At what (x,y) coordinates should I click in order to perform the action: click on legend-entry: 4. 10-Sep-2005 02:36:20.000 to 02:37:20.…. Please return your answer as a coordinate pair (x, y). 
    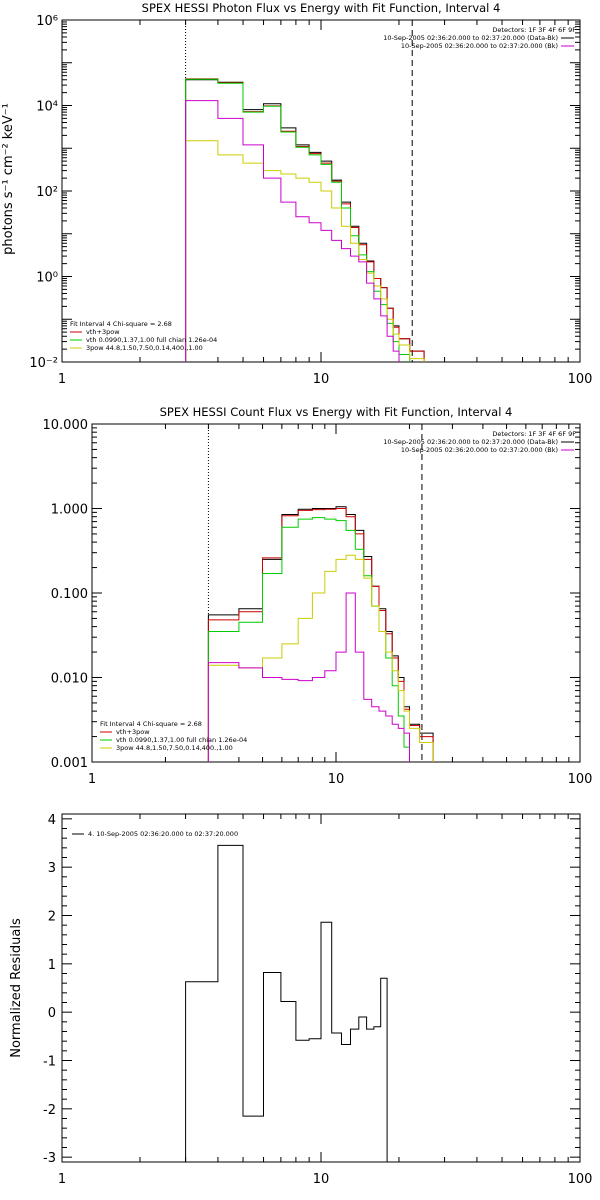
    Looking at the image, I should click on (163, 834).